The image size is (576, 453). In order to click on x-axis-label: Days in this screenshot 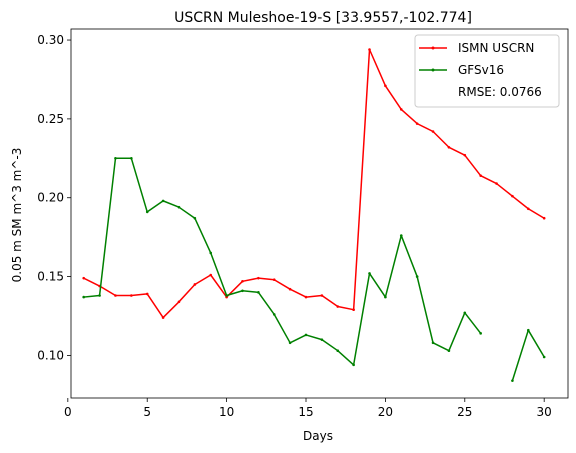, I will do `click(318, 436)`.